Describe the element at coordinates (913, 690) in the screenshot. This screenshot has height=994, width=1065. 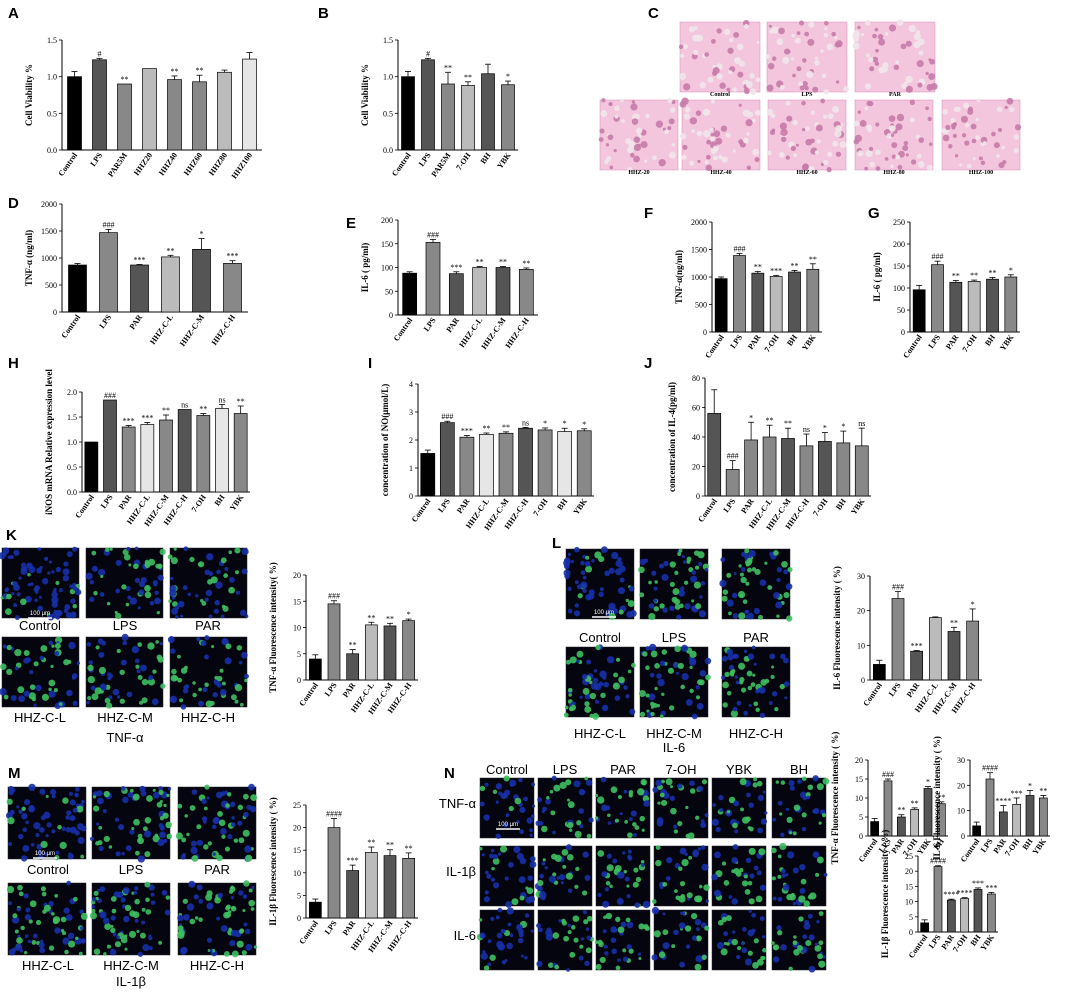
I see `category-label: PAR` at that location.